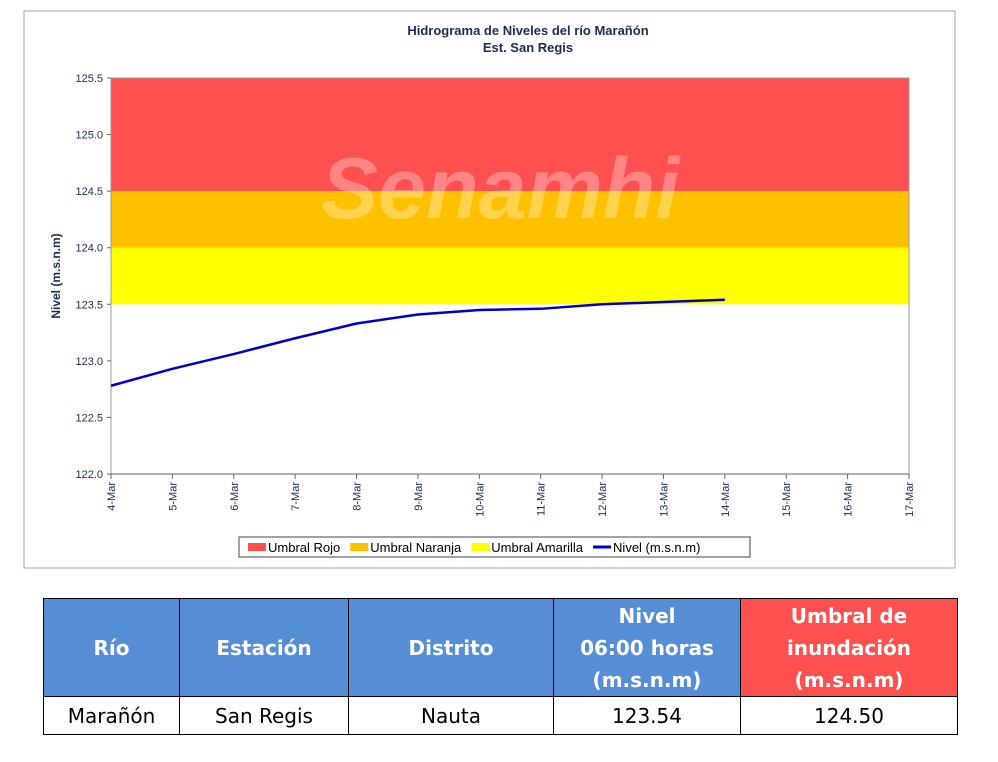 Image resolution: width=998 pixels, height=762 pixels. What do you see at coordinates (528, 47) in the screenshot?
I see `chart-subtitle: Est. San Regis` at bounding box center [528, 47].